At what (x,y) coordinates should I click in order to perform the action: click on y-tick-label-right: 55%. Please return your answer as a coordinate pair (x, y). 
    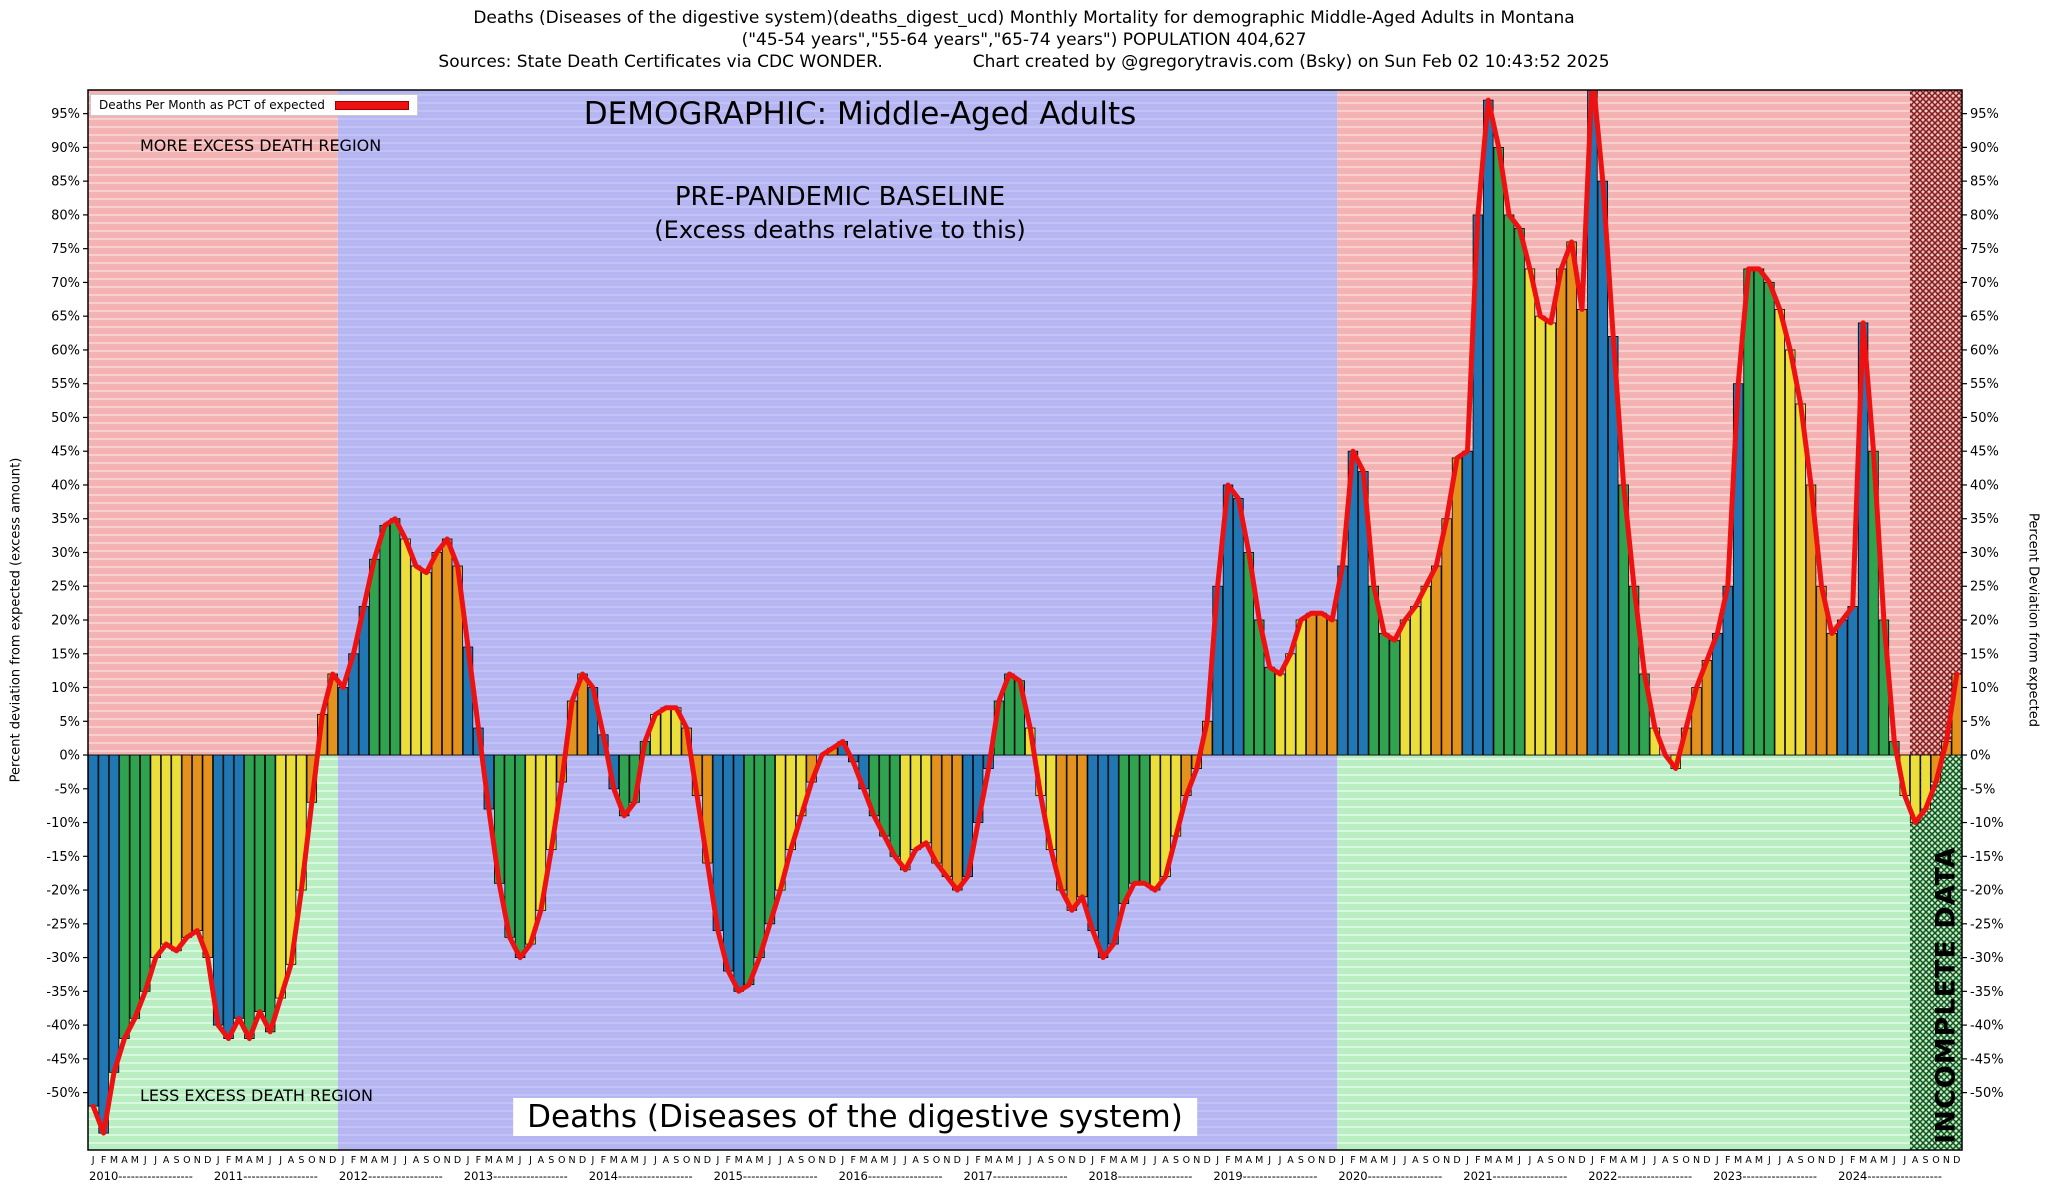
    Looking at the image, I should click on (1984, 384).